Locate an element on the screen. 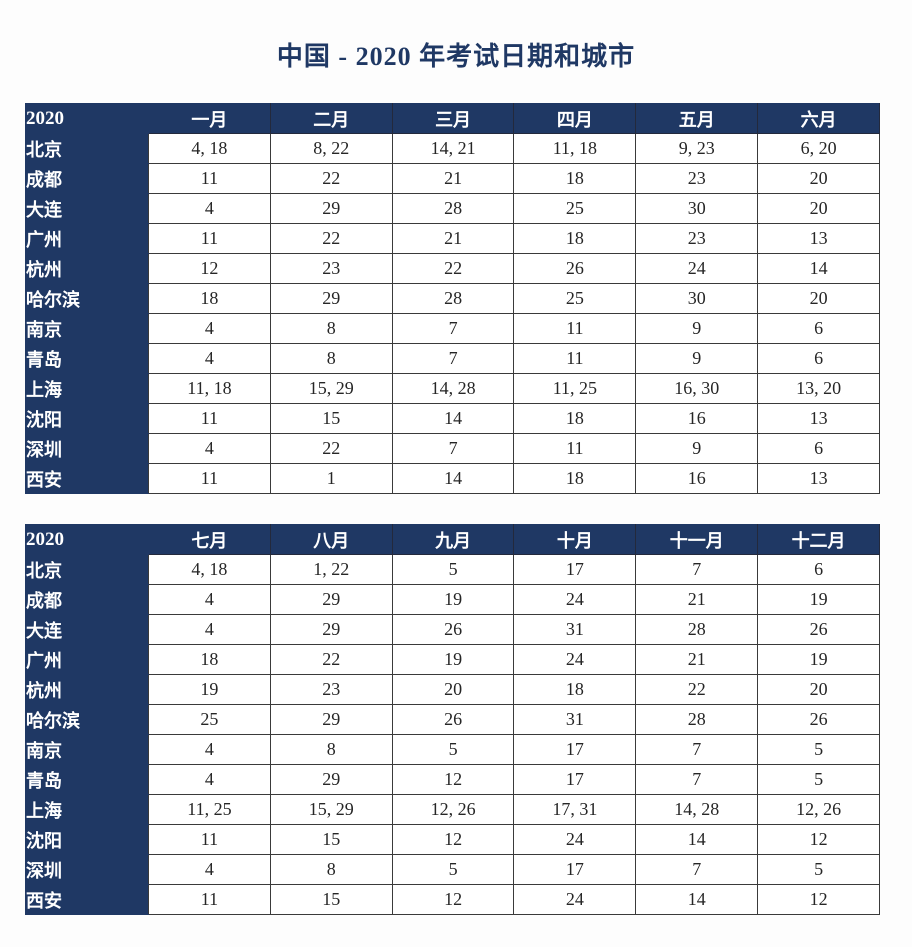 This screenshot has height=947, width=912. city-label: 深圳 is located at coordinates (87, 869).